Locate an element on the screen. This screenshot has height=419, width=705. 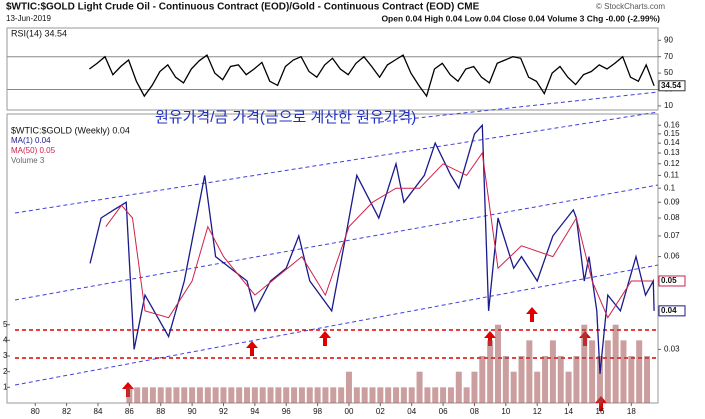
x-tick-label: 84 is located at coordinates (98, 411).